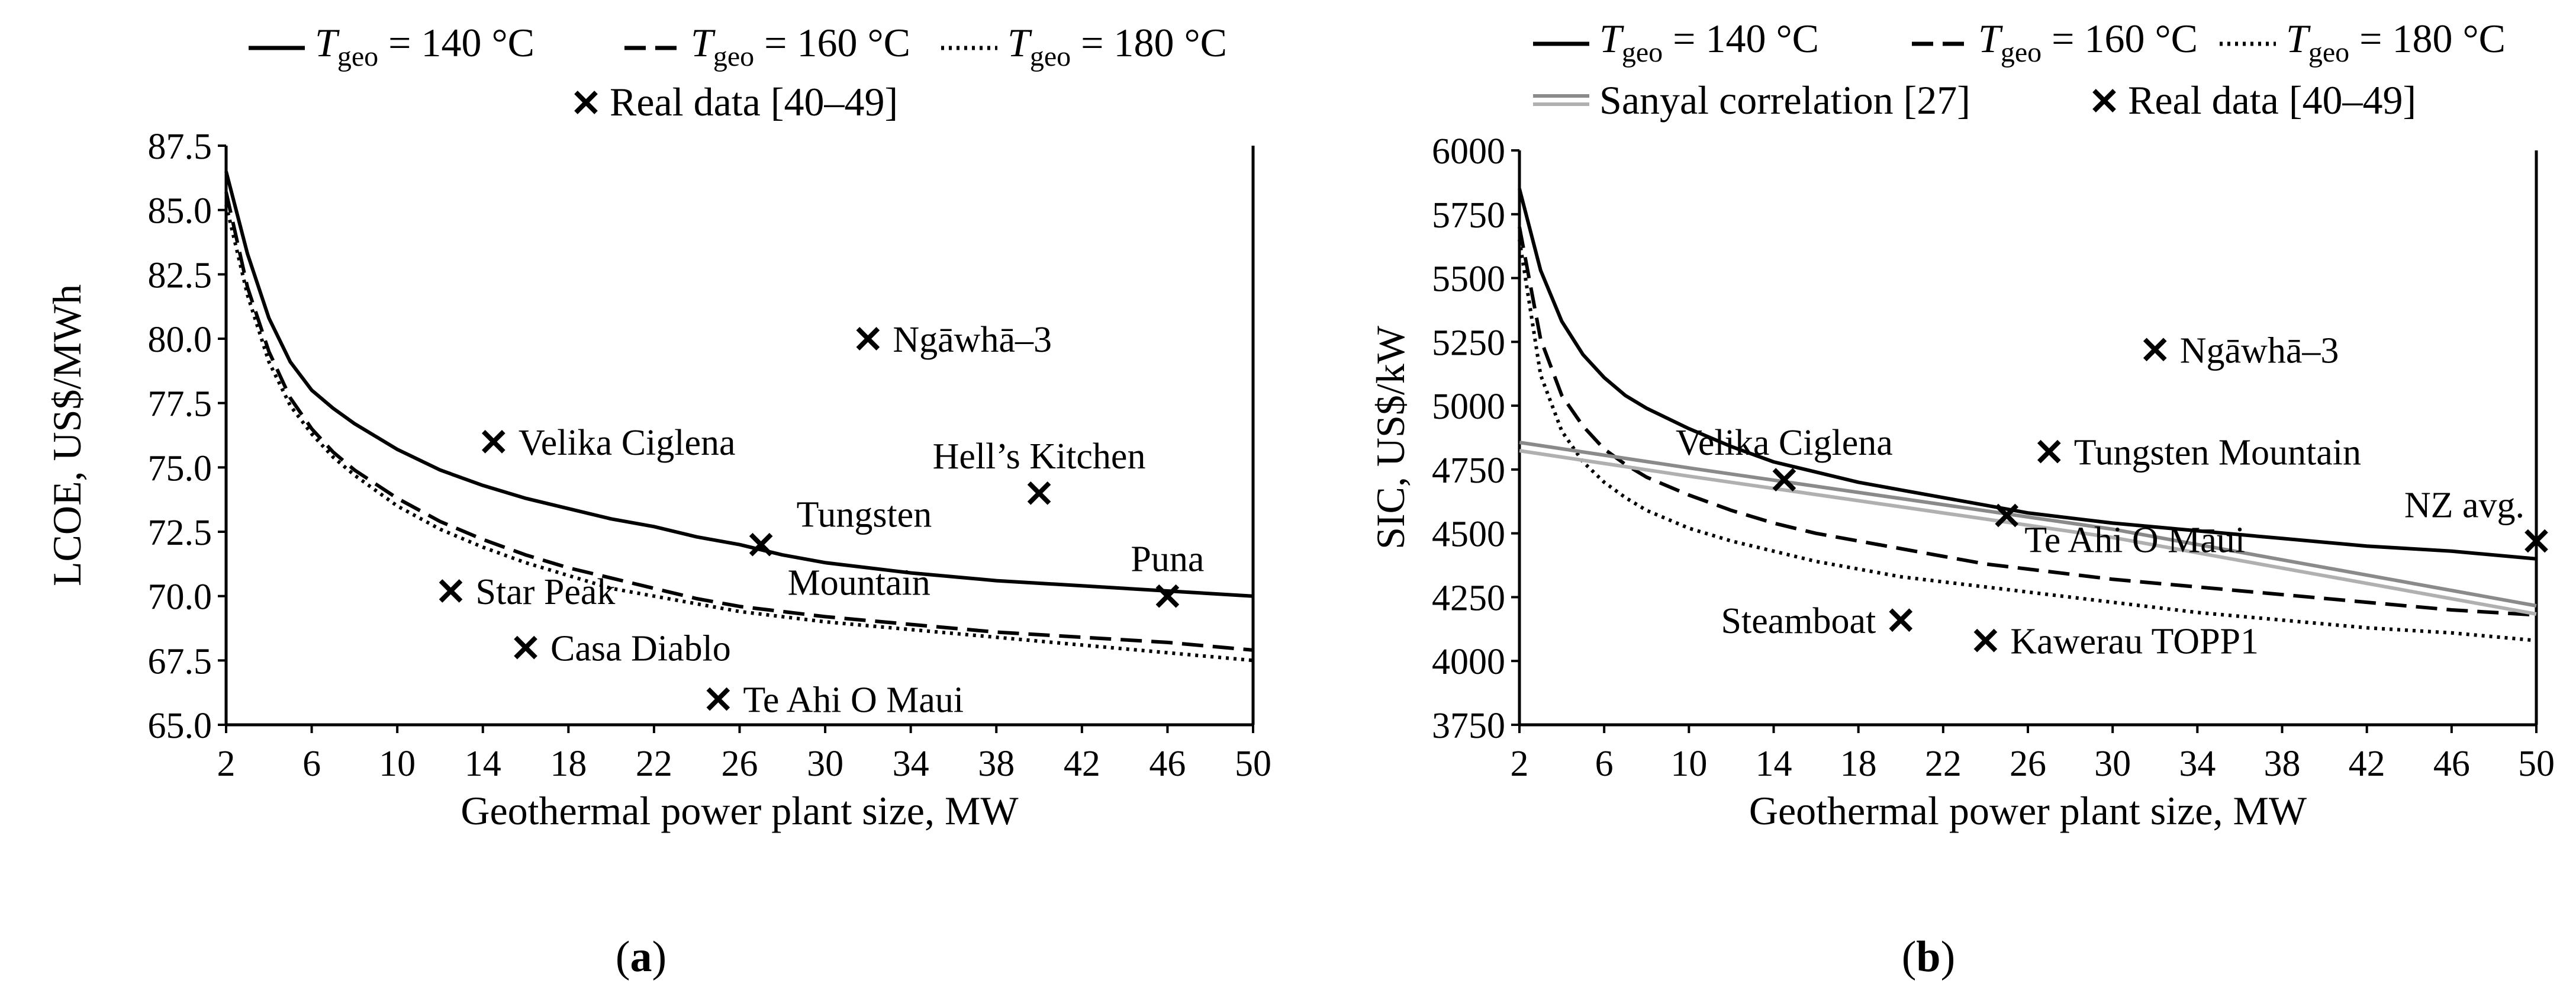  I want to click on x-tick-label: 30, so click(2112, 764).